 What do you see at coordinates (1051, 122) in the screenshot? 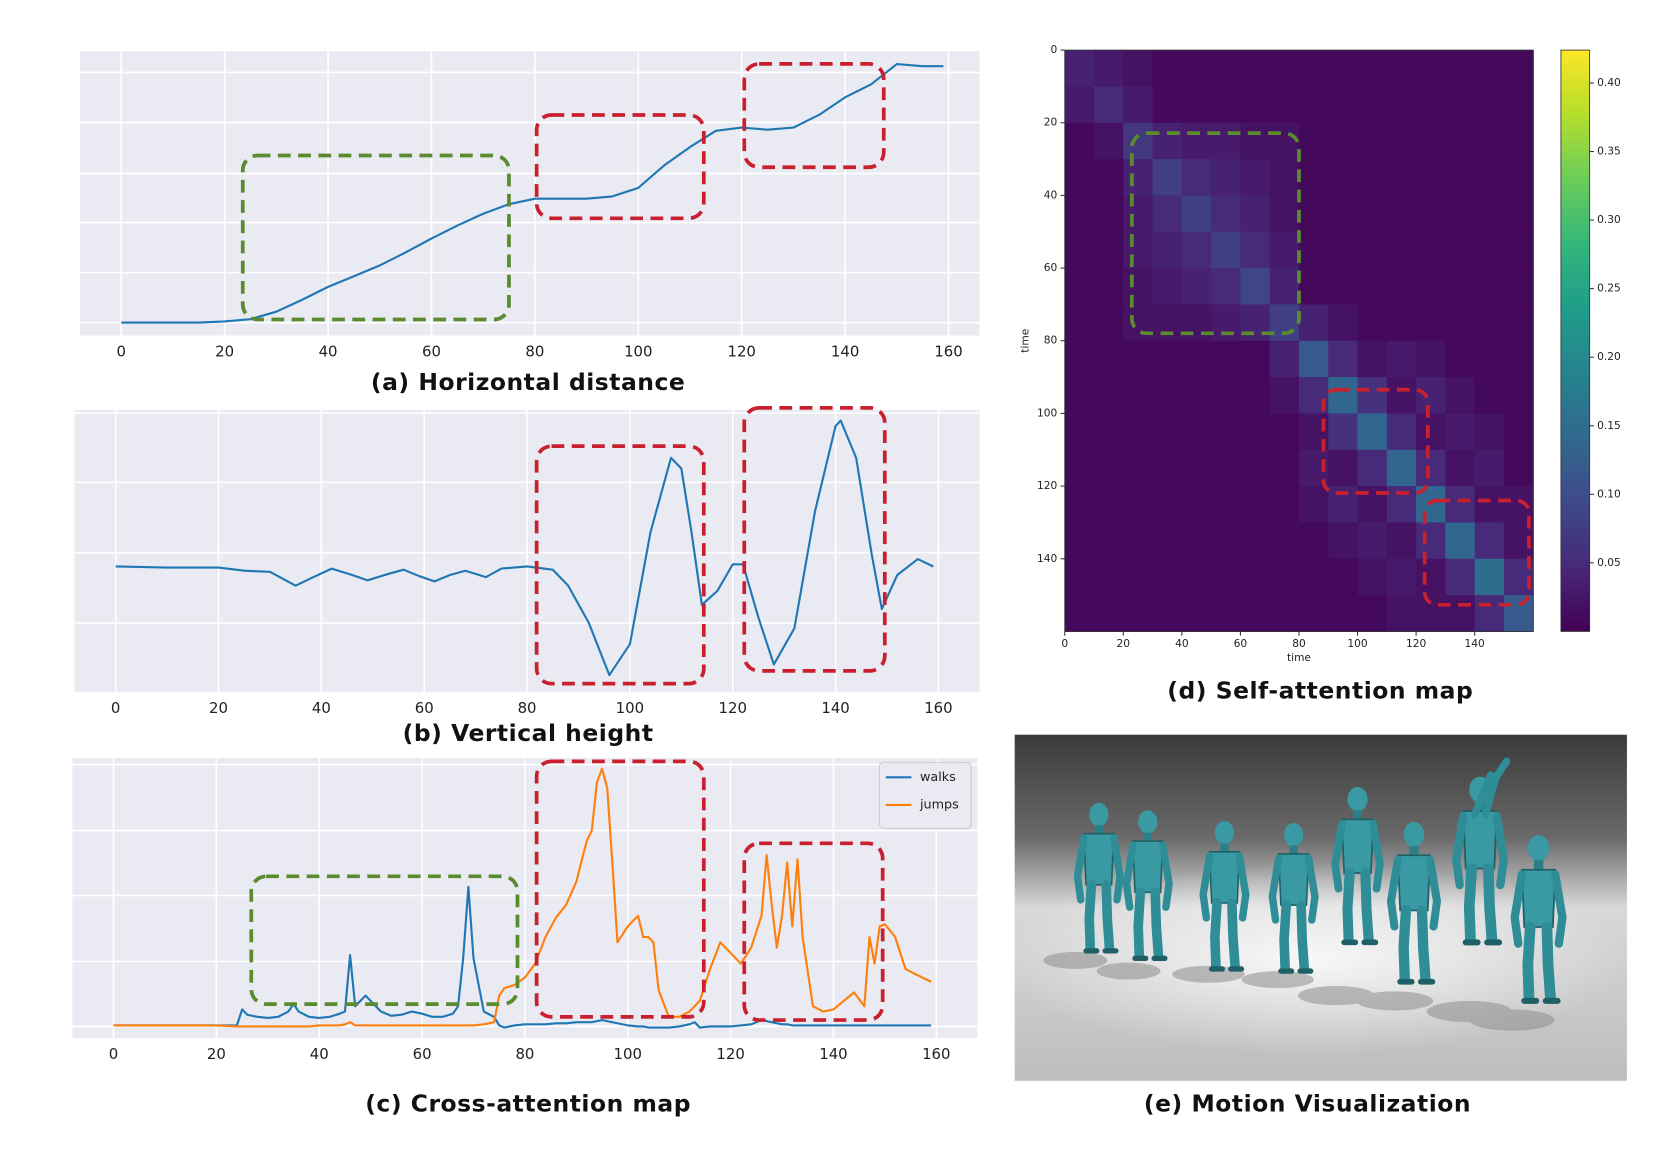
I see `y-tick-label: 20` at bounding box center [1051, 122].